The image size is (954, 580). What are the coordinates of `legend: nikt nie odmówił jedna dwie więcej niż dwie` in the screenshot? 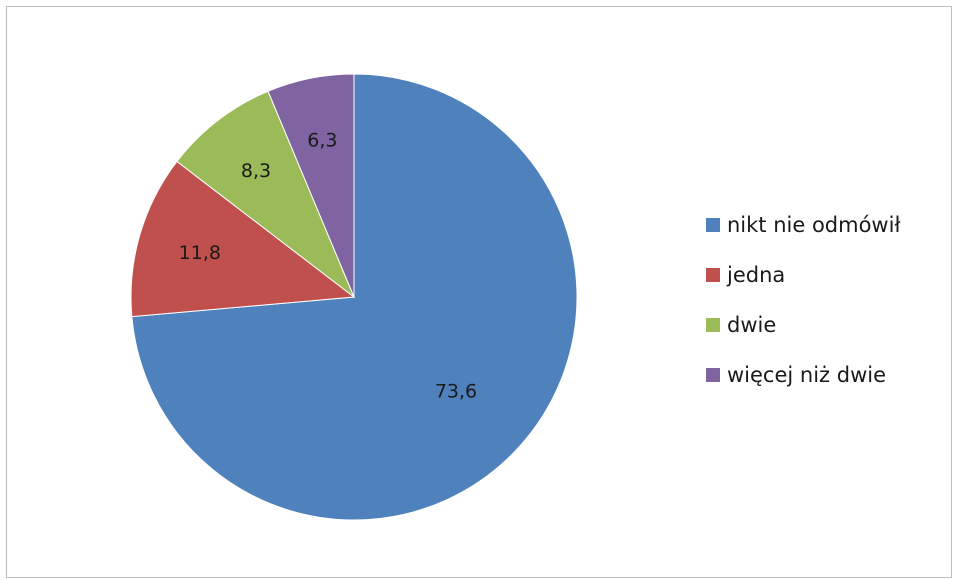 It's located at (803, 300).